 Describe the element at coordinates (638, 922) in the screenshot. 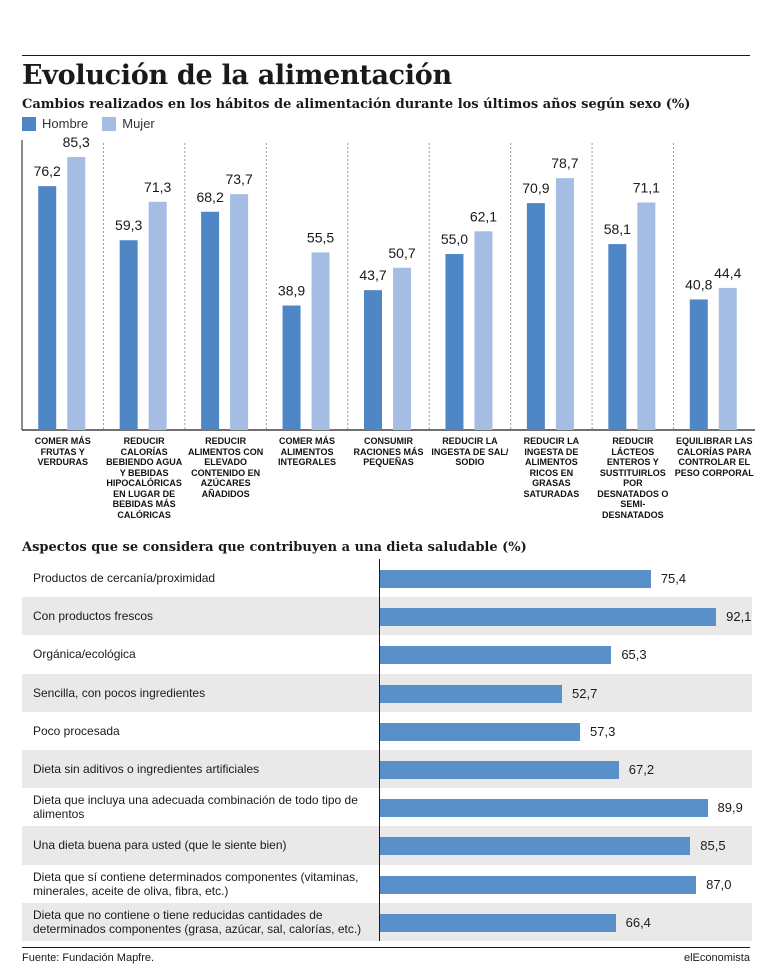

I see `aspect-value: 66,4` at that location.